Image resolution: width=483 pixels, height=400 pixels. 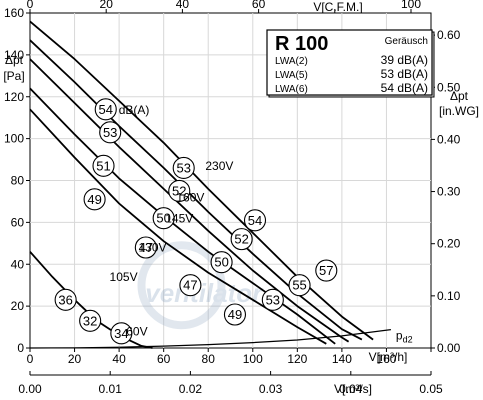 What do you see at coordinates (75, 359) in the screenshot?
I see `x-tick-label: 20` at bounding box center [75, 359].